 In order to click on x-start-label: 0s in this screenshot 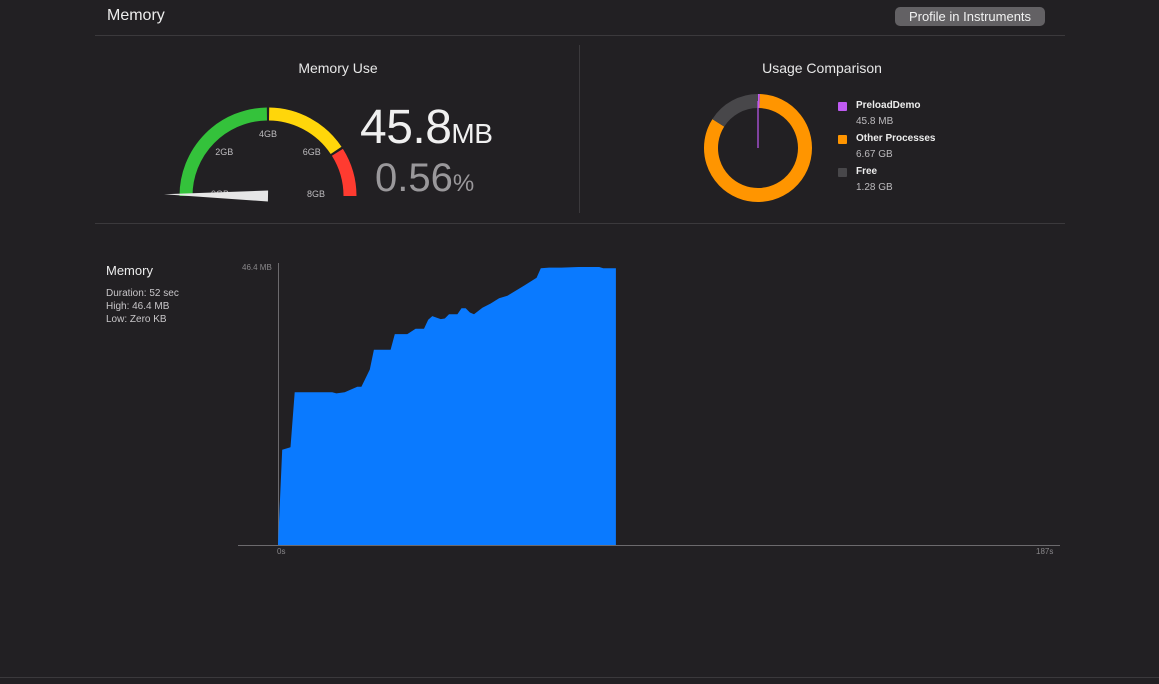, I will do `click(281, 551)`.